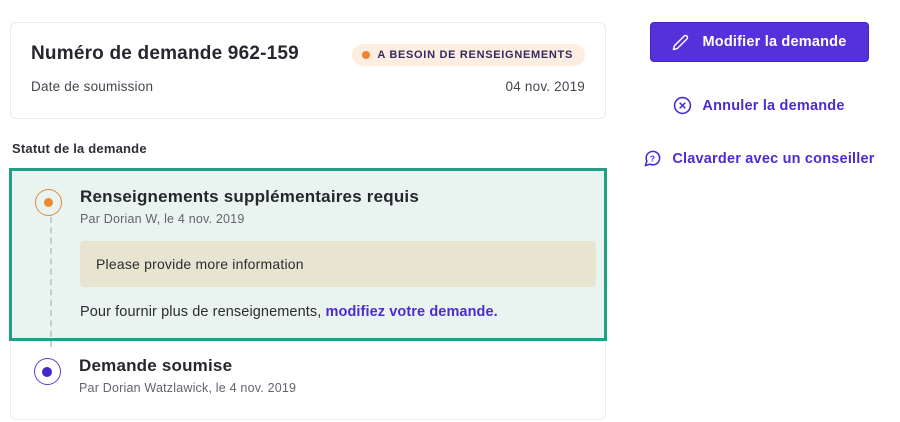  I want to click on cancel-request-link: Annuler la demande, so click(758, 105).